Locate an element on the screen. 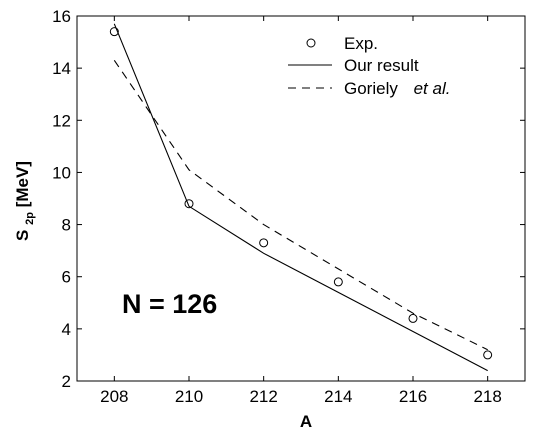  x-tick-label: 210 is located at coordinates (189, 396).